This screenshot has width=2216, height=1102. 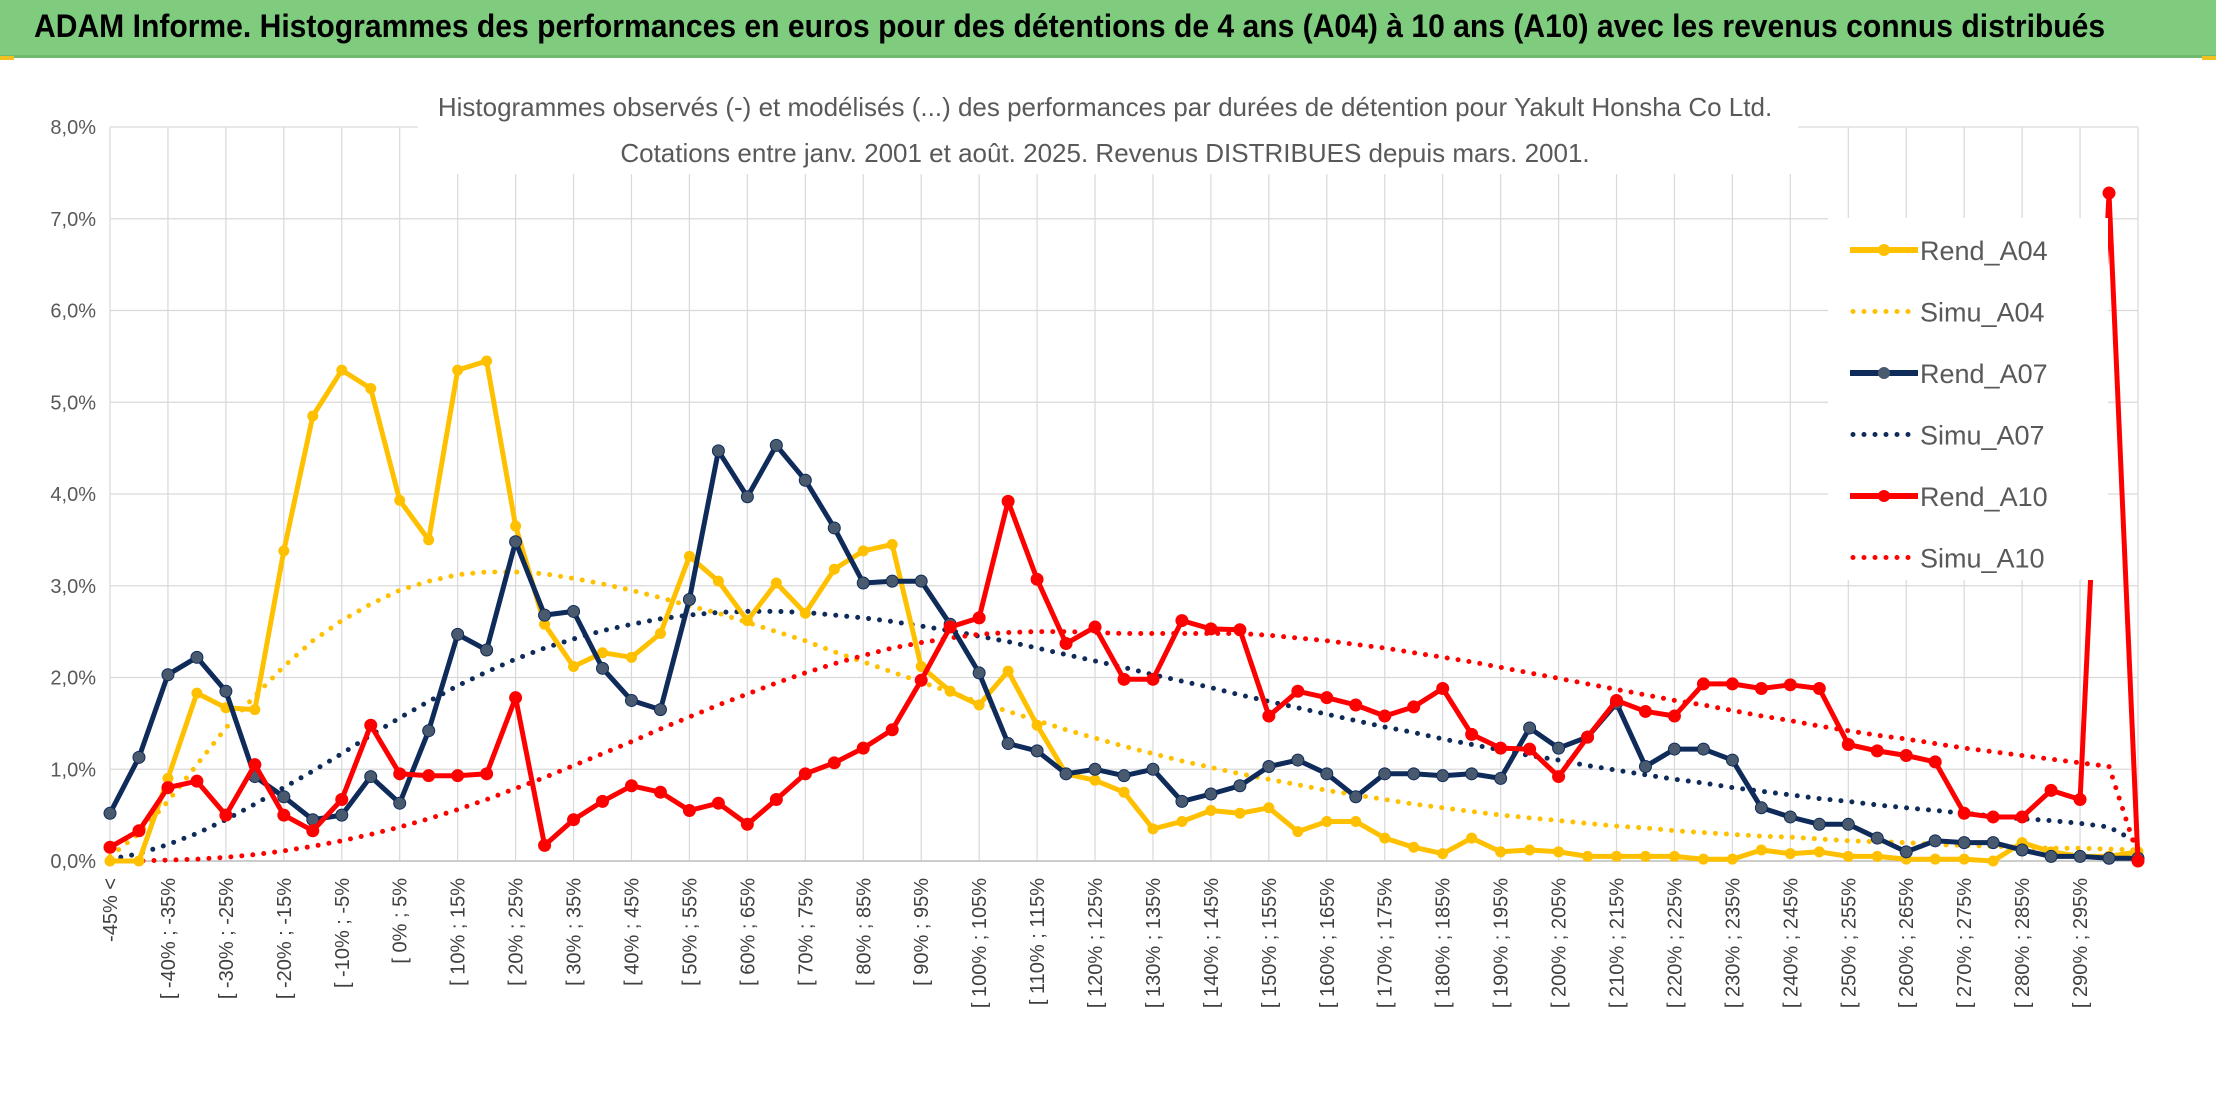 What do you see at coordinates (1328, 943) in the screenshot?
I see `x-tick-label: [ 160% ; 165%` at bounding box center [1328, 943].